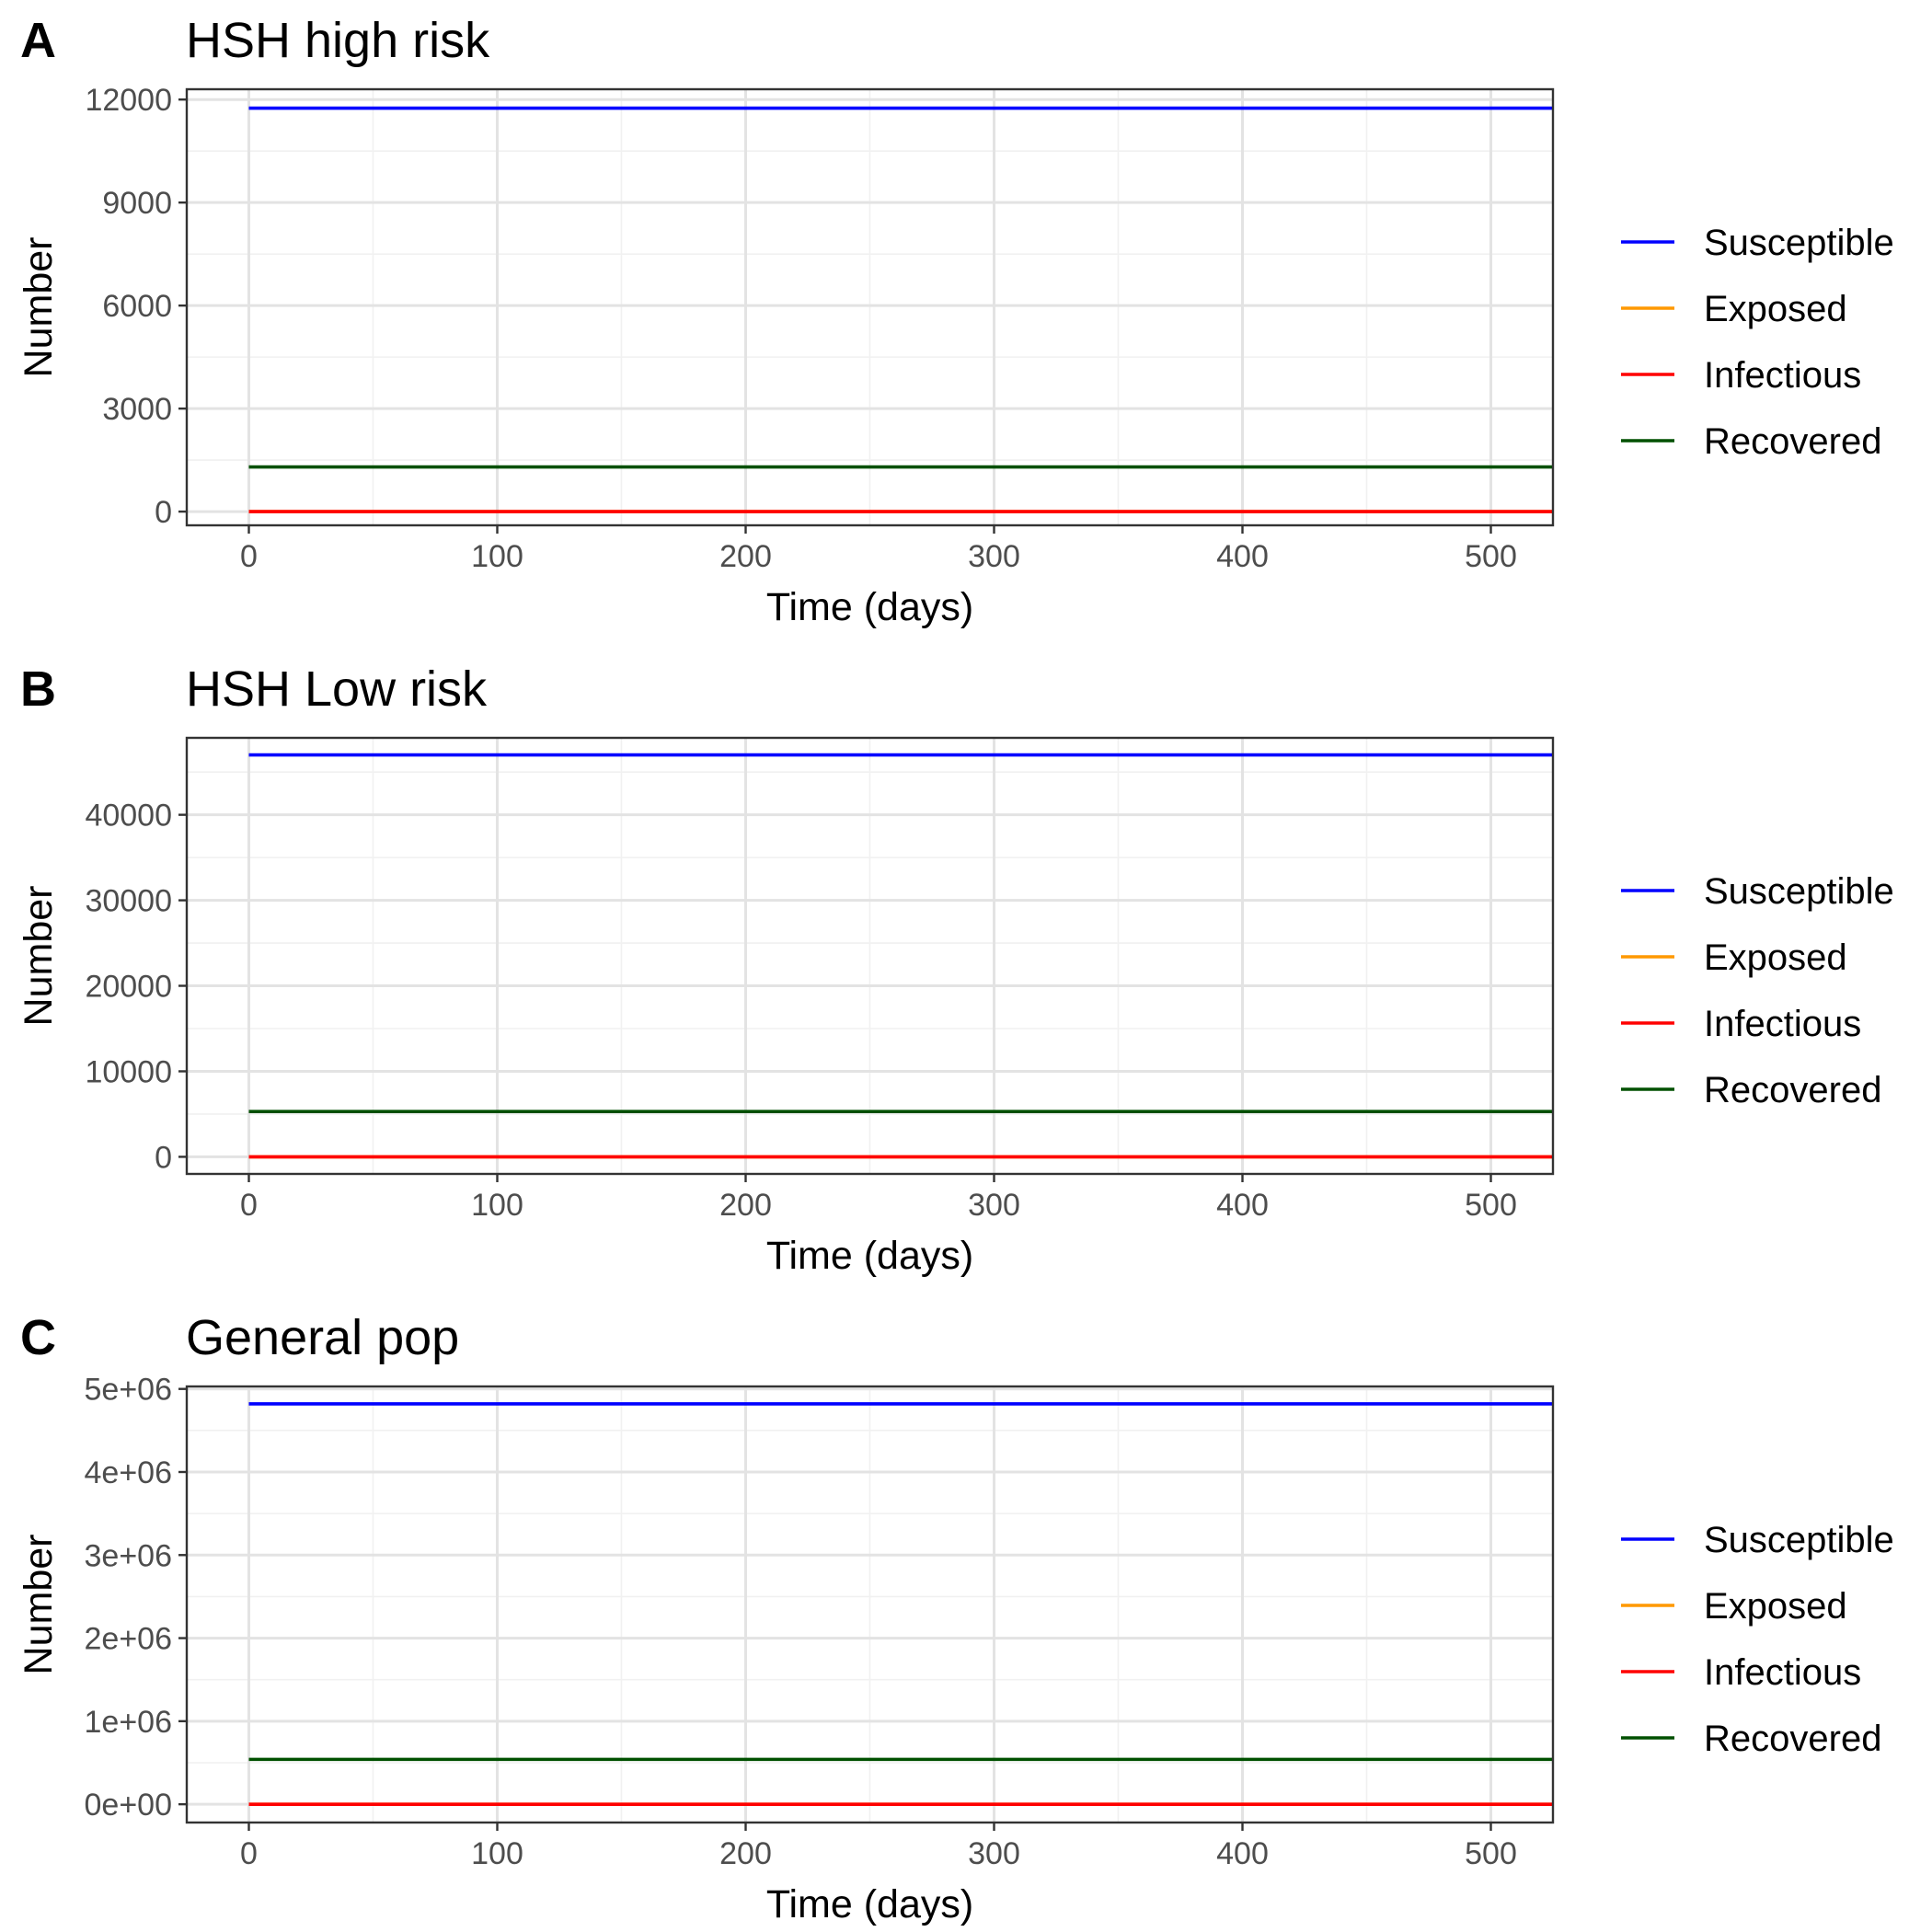 Image resolution: width=1932 pixels, height=1932 pixels. I want to click on y-tick-label: 10000, so click(128, 1071).